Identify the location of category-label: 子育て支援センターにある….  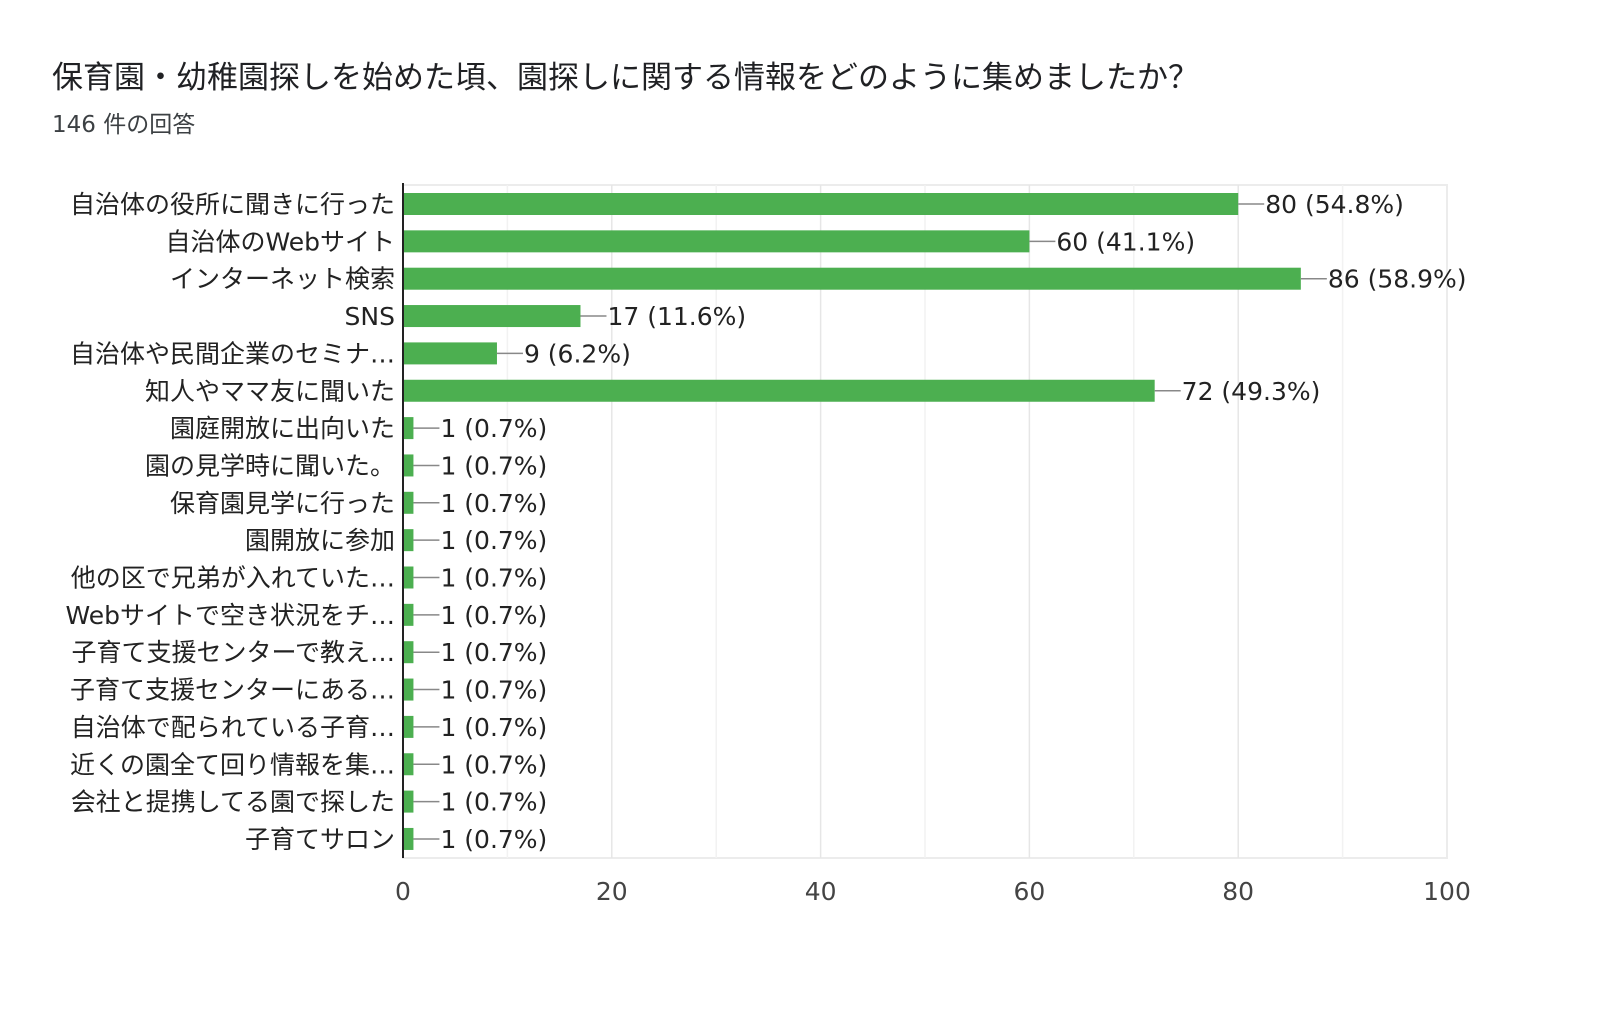
(232, 690).